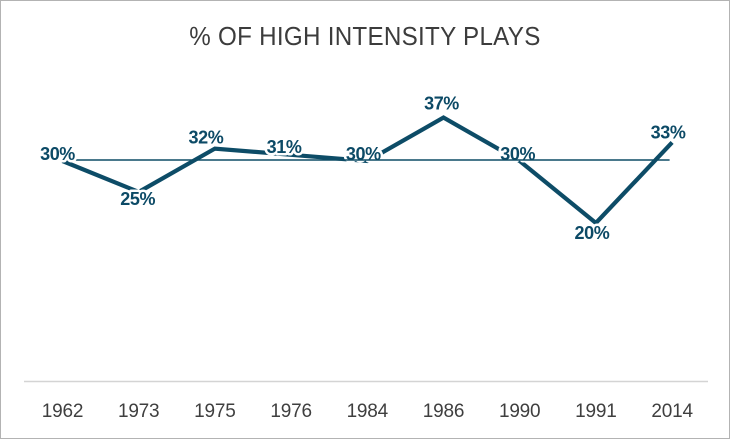 This screenshot has width=730, height=439. Describe the element at coordinates (519, 411) in the screenshot. I see `x-axis-label: 1990` at that location.